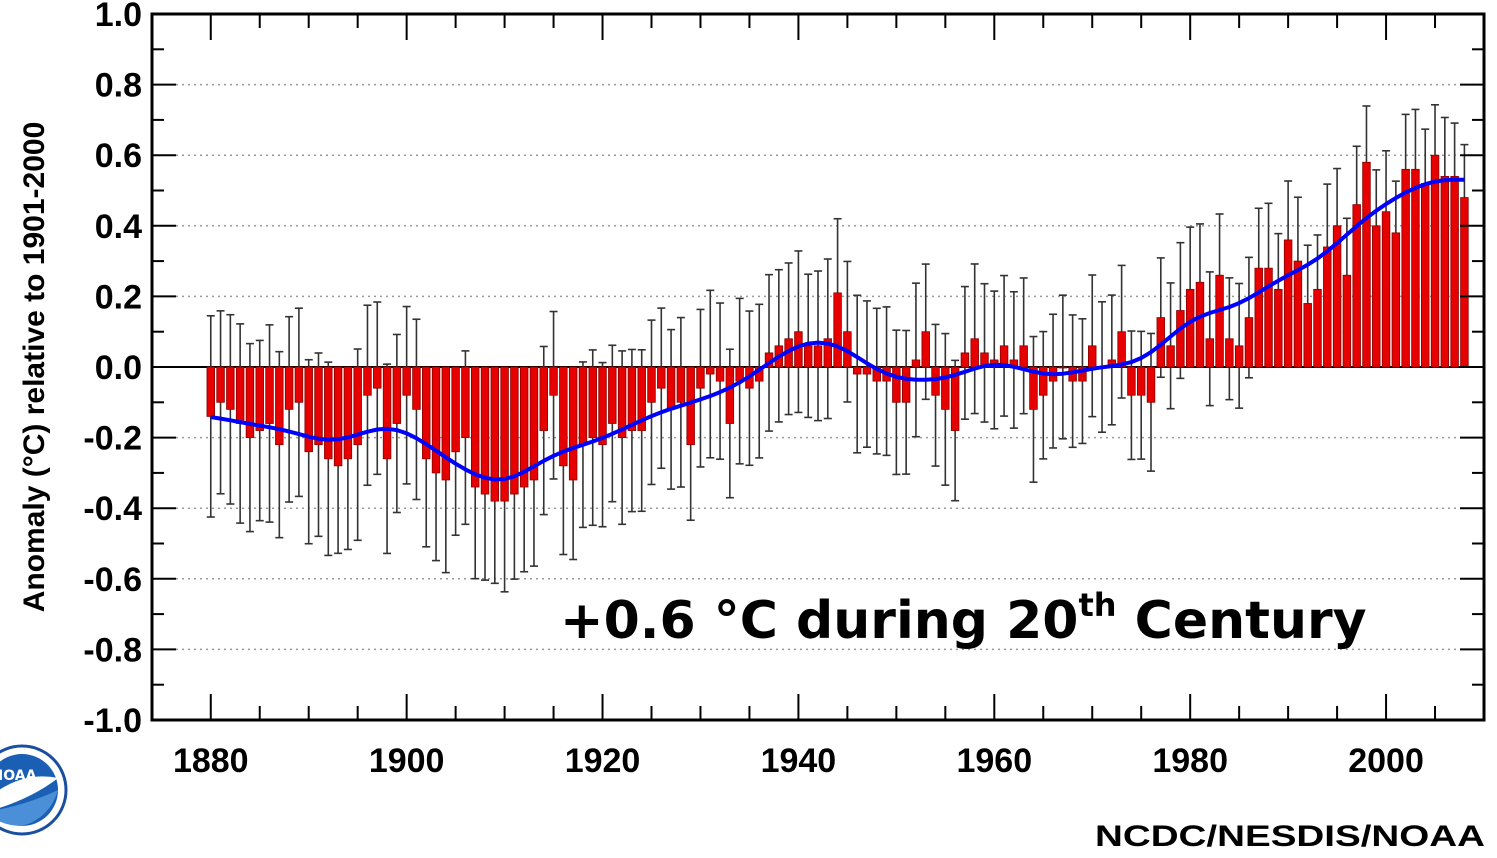  Describe the element at coordinates (1097, 605) in the screenshot. I see `annotation-sup: th` at that location.